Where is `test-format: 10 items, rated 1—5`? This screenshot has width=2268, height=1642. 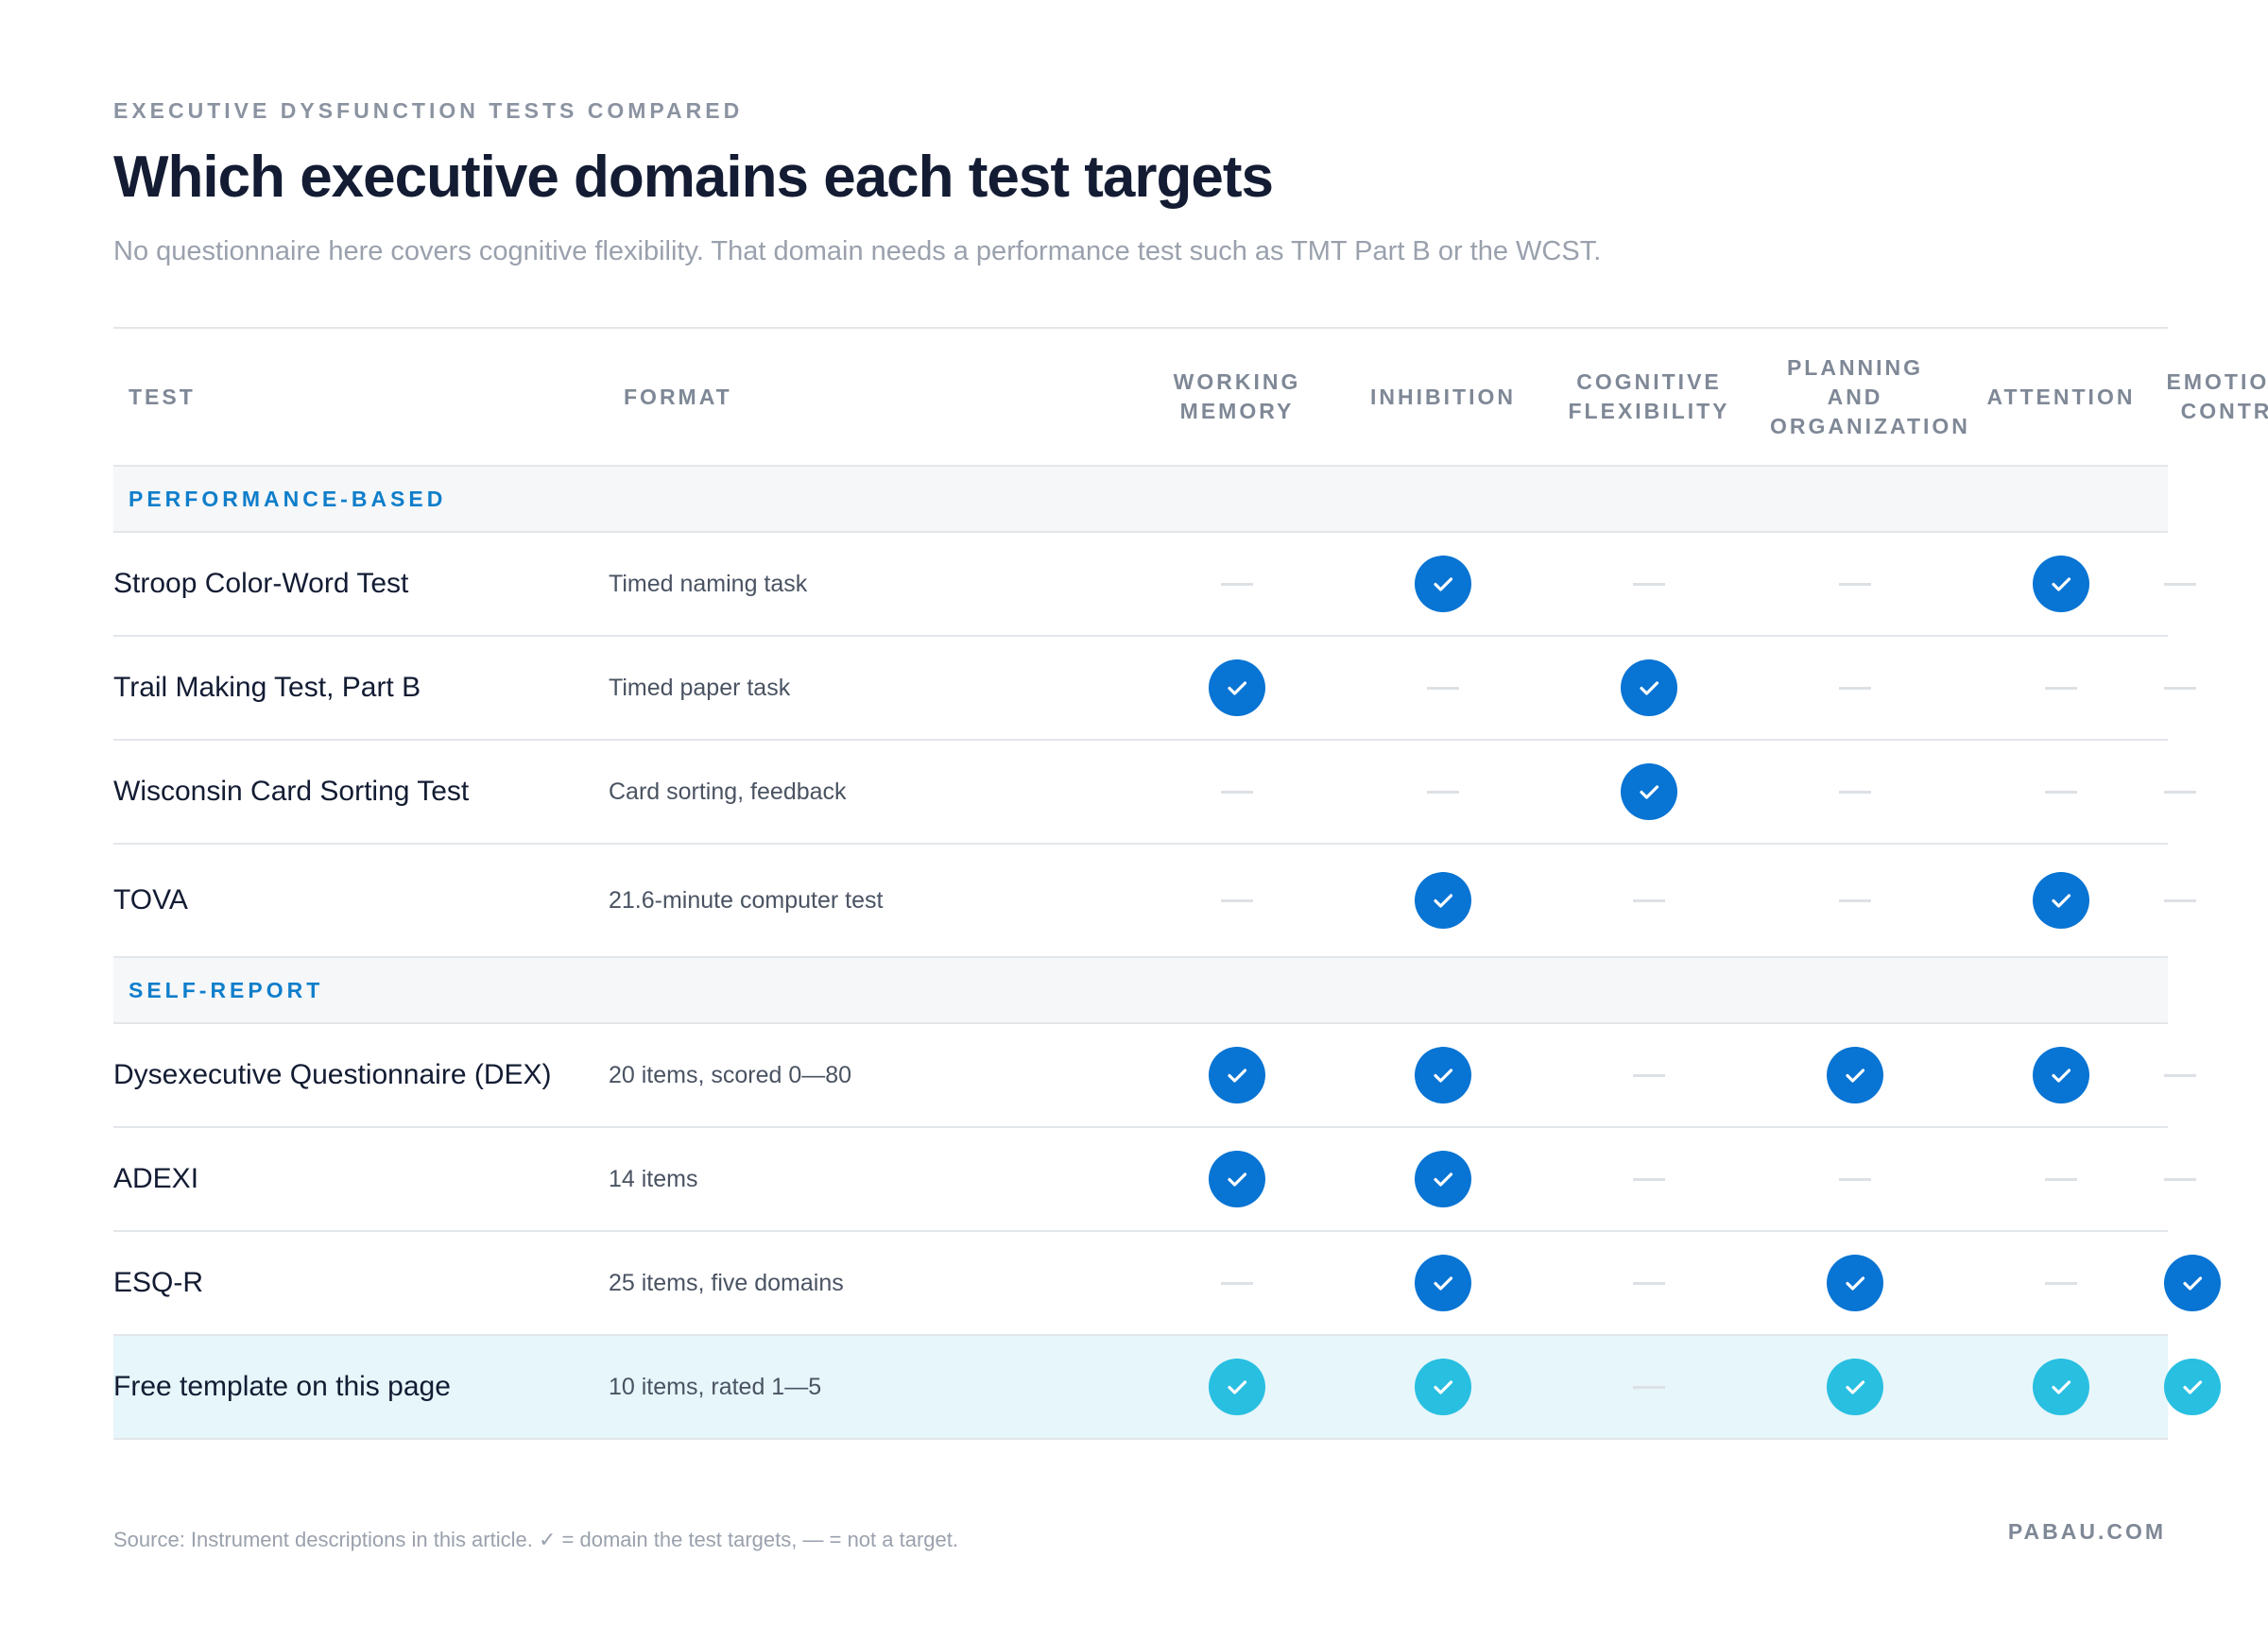 test-format: 10 items, rated 1—5 is located at coordinates (871, 1387).